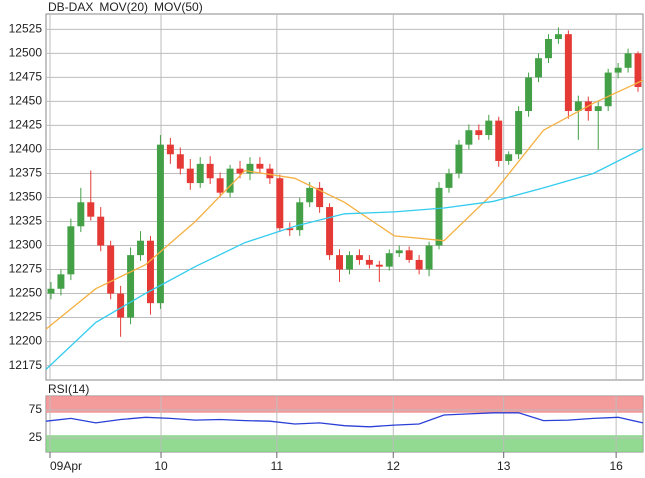 The width and height of the screenshot is (645, 478). What do you see at coordinates (26, 77) in the screenshot?
I see `y-tick-label: 12475` at bounding box center [26, 77].